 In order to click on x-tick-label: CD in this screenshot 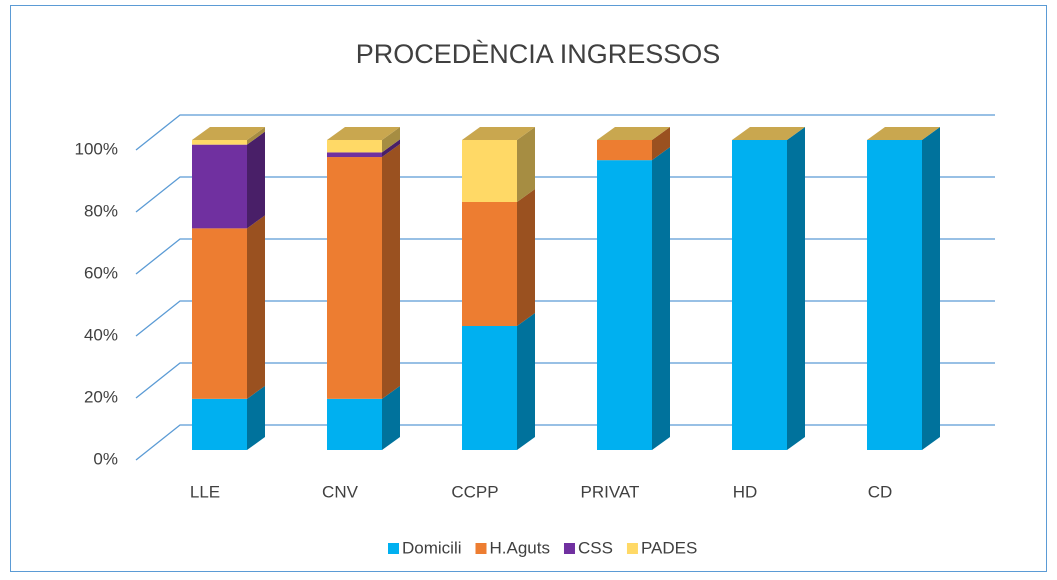, I will do `click(880, 491)`.